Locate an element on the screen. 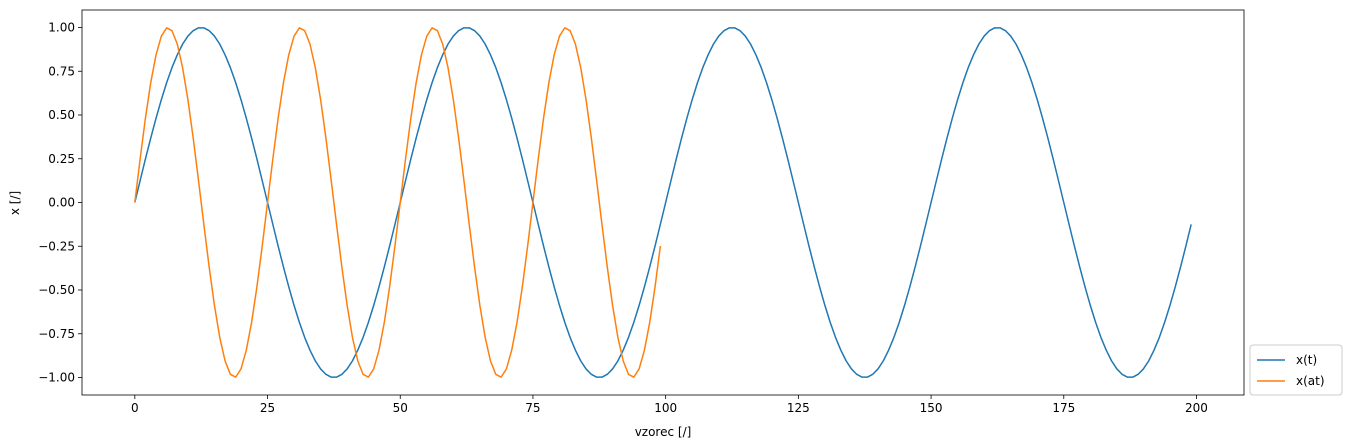 This screenshot has height=448, width=1349. y-tick-label: 0.00 is located at coordinates (61, 203).